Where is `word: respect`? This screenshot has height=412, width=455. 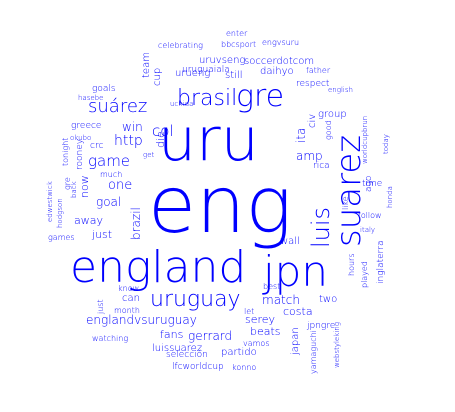
word: respect is located at coordinates (313, 84).